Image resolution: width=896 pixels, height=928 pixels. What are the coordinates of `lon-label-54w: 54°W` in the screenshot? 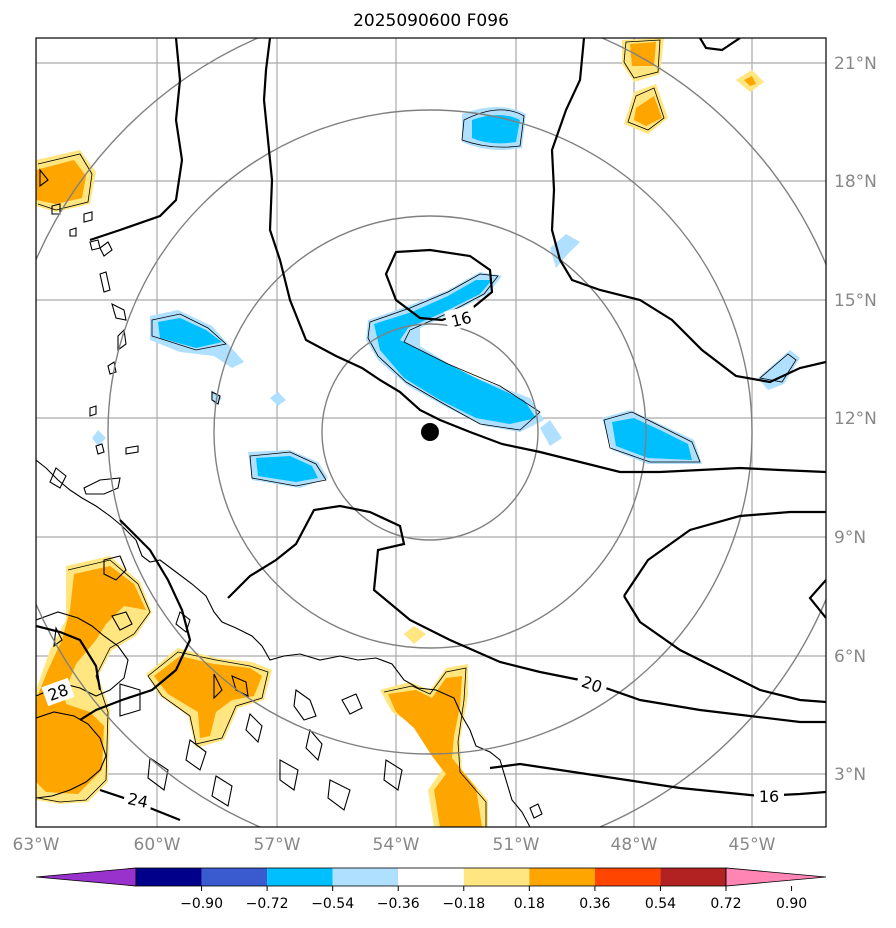 It's located at (396, 845).